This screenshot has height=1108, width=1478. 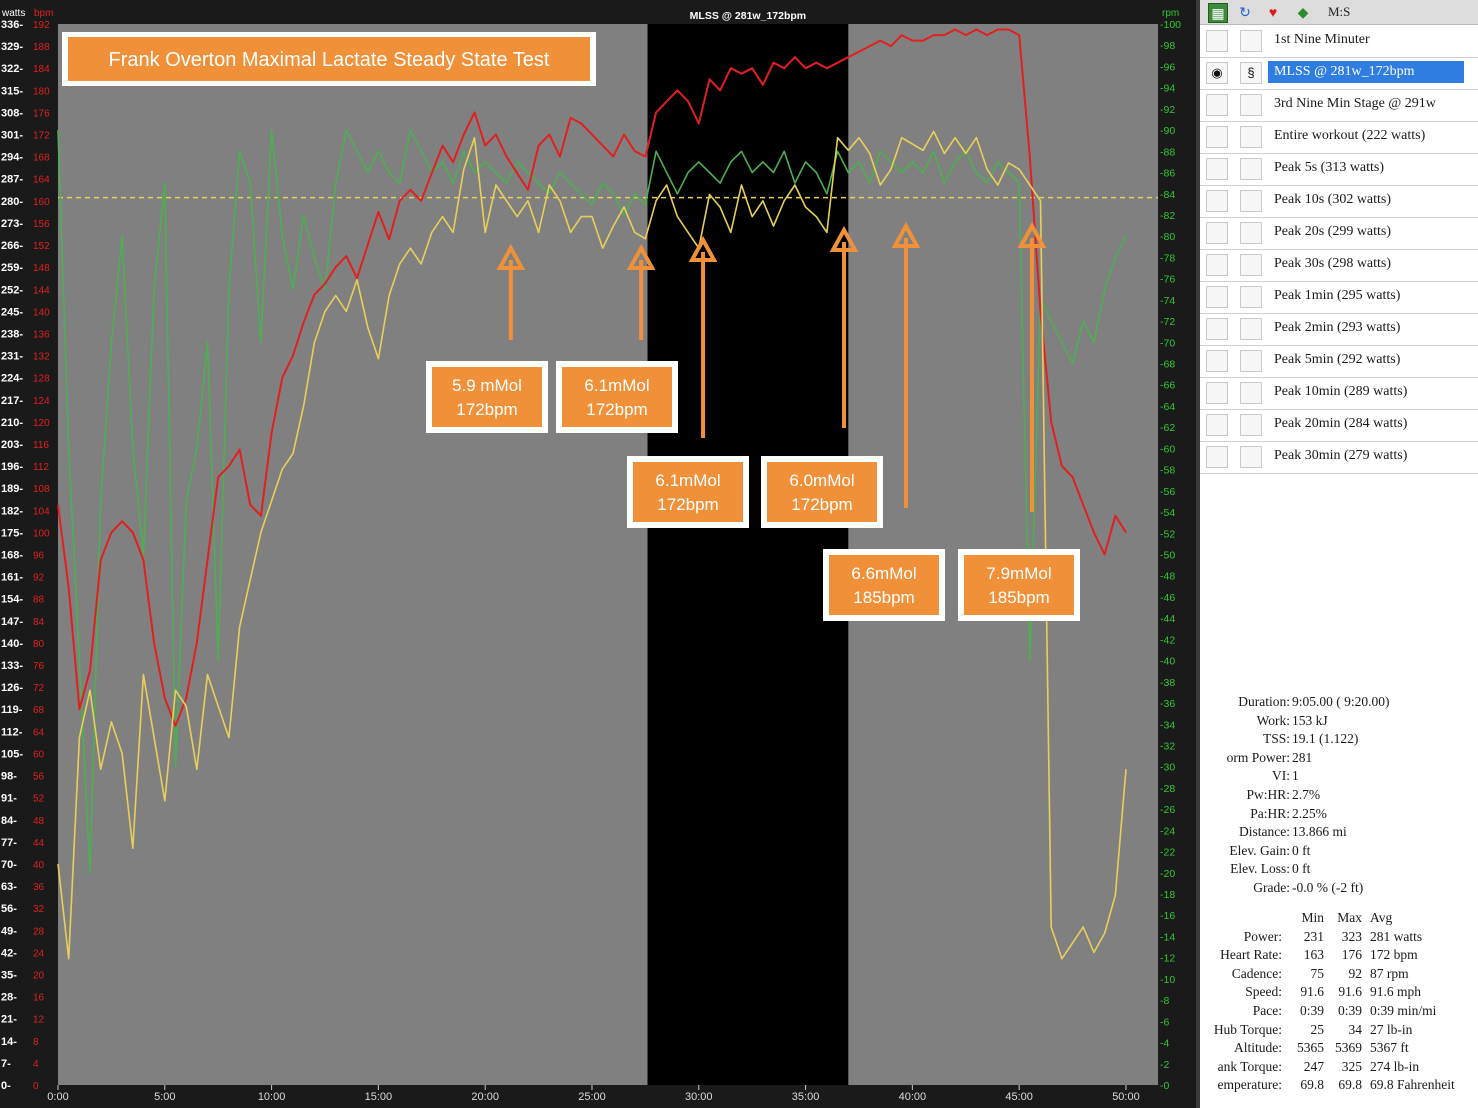 I want to click on range-row: Peak 10s (302 watts), so click(x=1339, y=202).